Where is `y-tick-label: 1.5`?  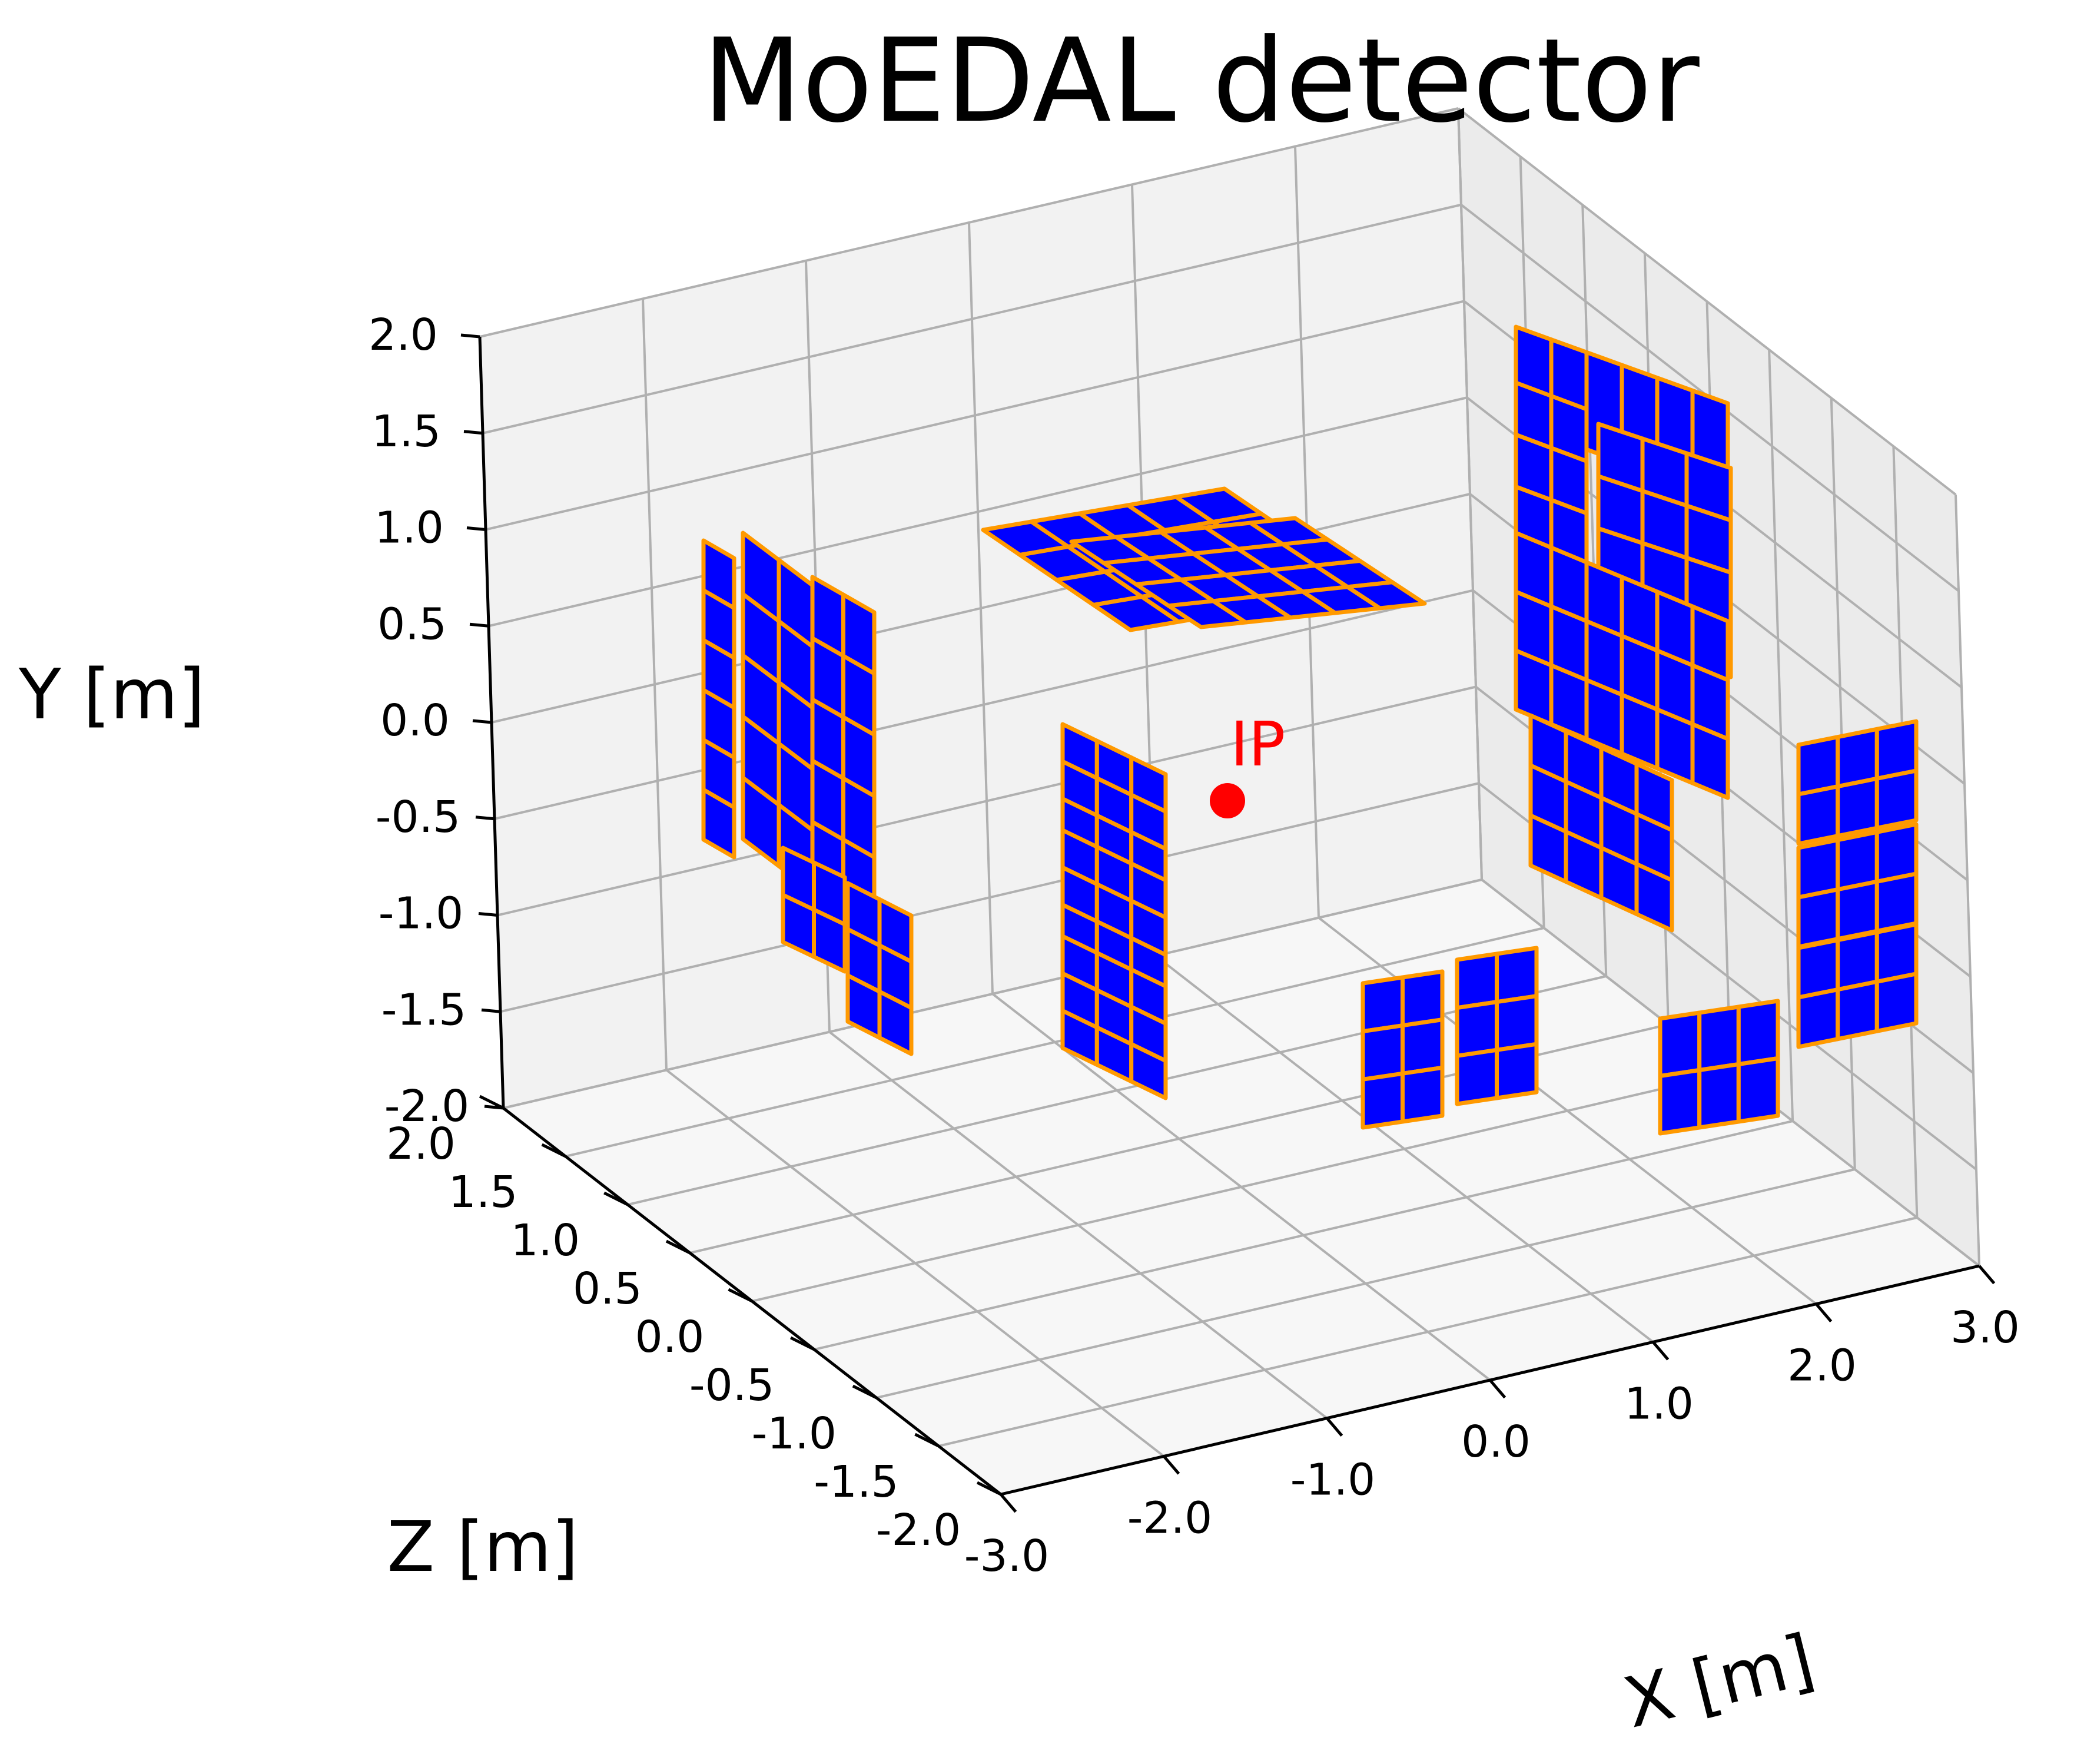
y-tick-label: 1.5 is located at coordinates (406, 431).